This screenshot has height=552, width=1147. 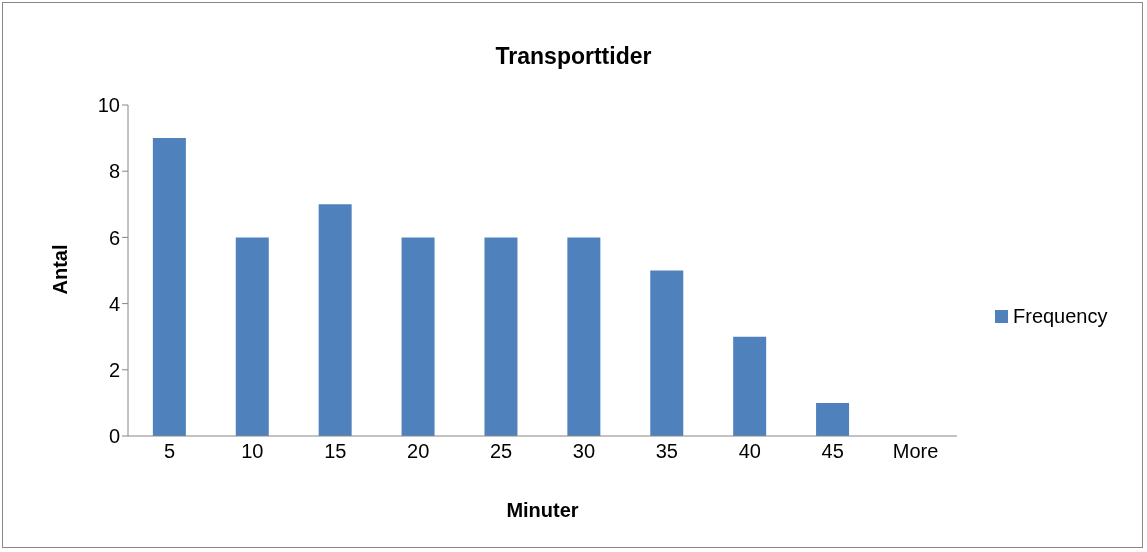 What do you see at coordinates (584, 451) in the screenshot?
I see `x-tick-label: 30` at bounding box center [584, 451].